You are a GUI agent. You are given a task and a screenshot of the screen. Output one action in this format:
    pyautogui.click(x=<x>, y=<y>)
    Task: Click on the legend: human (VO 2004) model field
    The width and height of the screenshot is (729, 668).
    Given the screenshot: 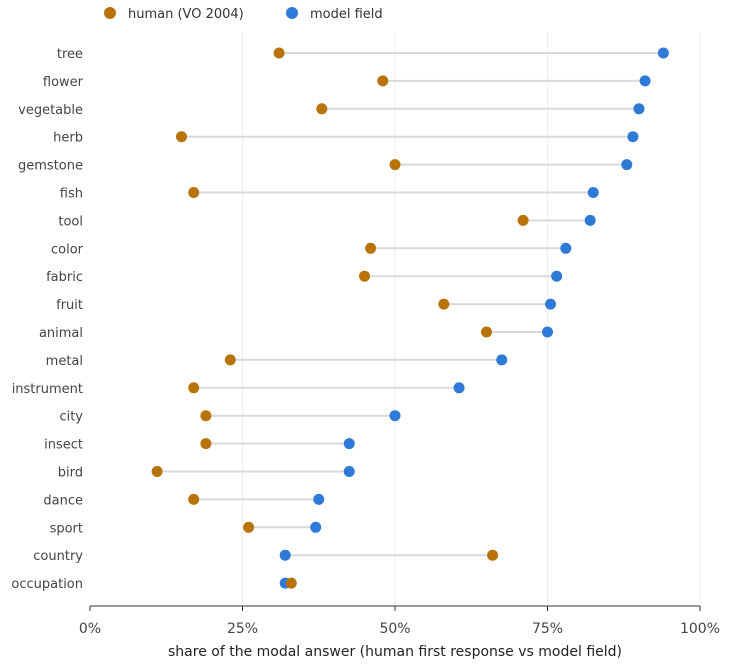 What is the action you would take?
    pyautogui.click(x=243, y=14)
    